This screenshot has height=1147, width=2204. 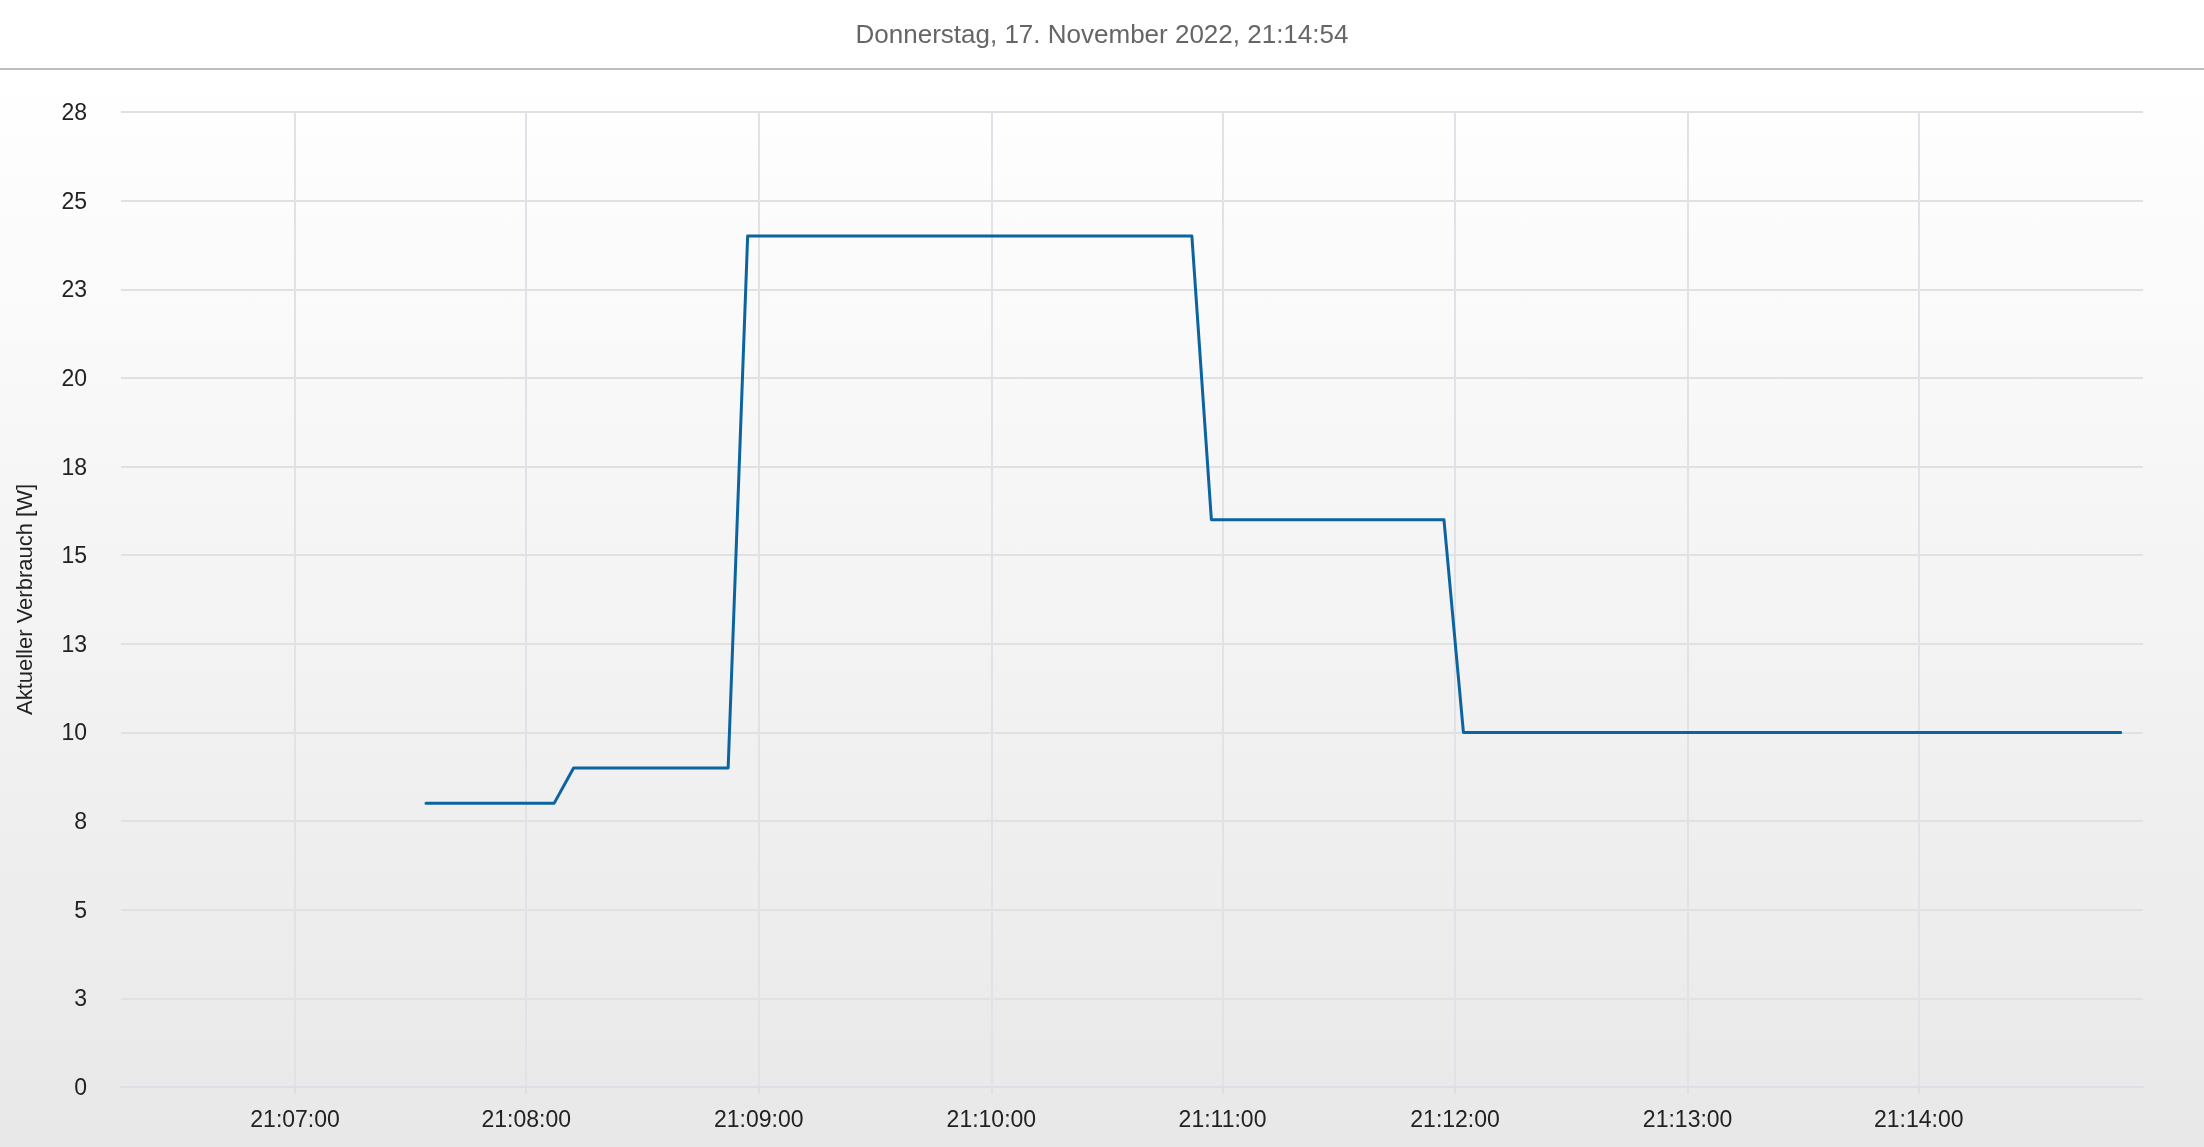 I want to click on x-tick-label: 21:11:00, so click(x=1222, y=1118).